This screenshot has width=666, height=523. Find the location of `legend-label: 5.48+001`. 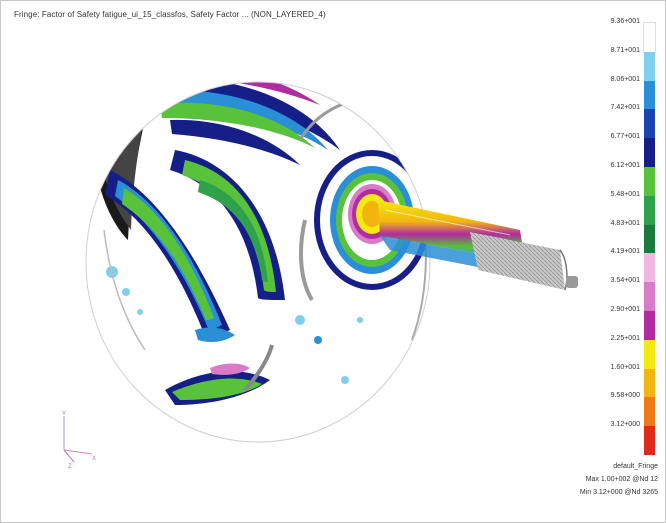

legend-label: 5.48+001 is located at coordinates (625, 194).